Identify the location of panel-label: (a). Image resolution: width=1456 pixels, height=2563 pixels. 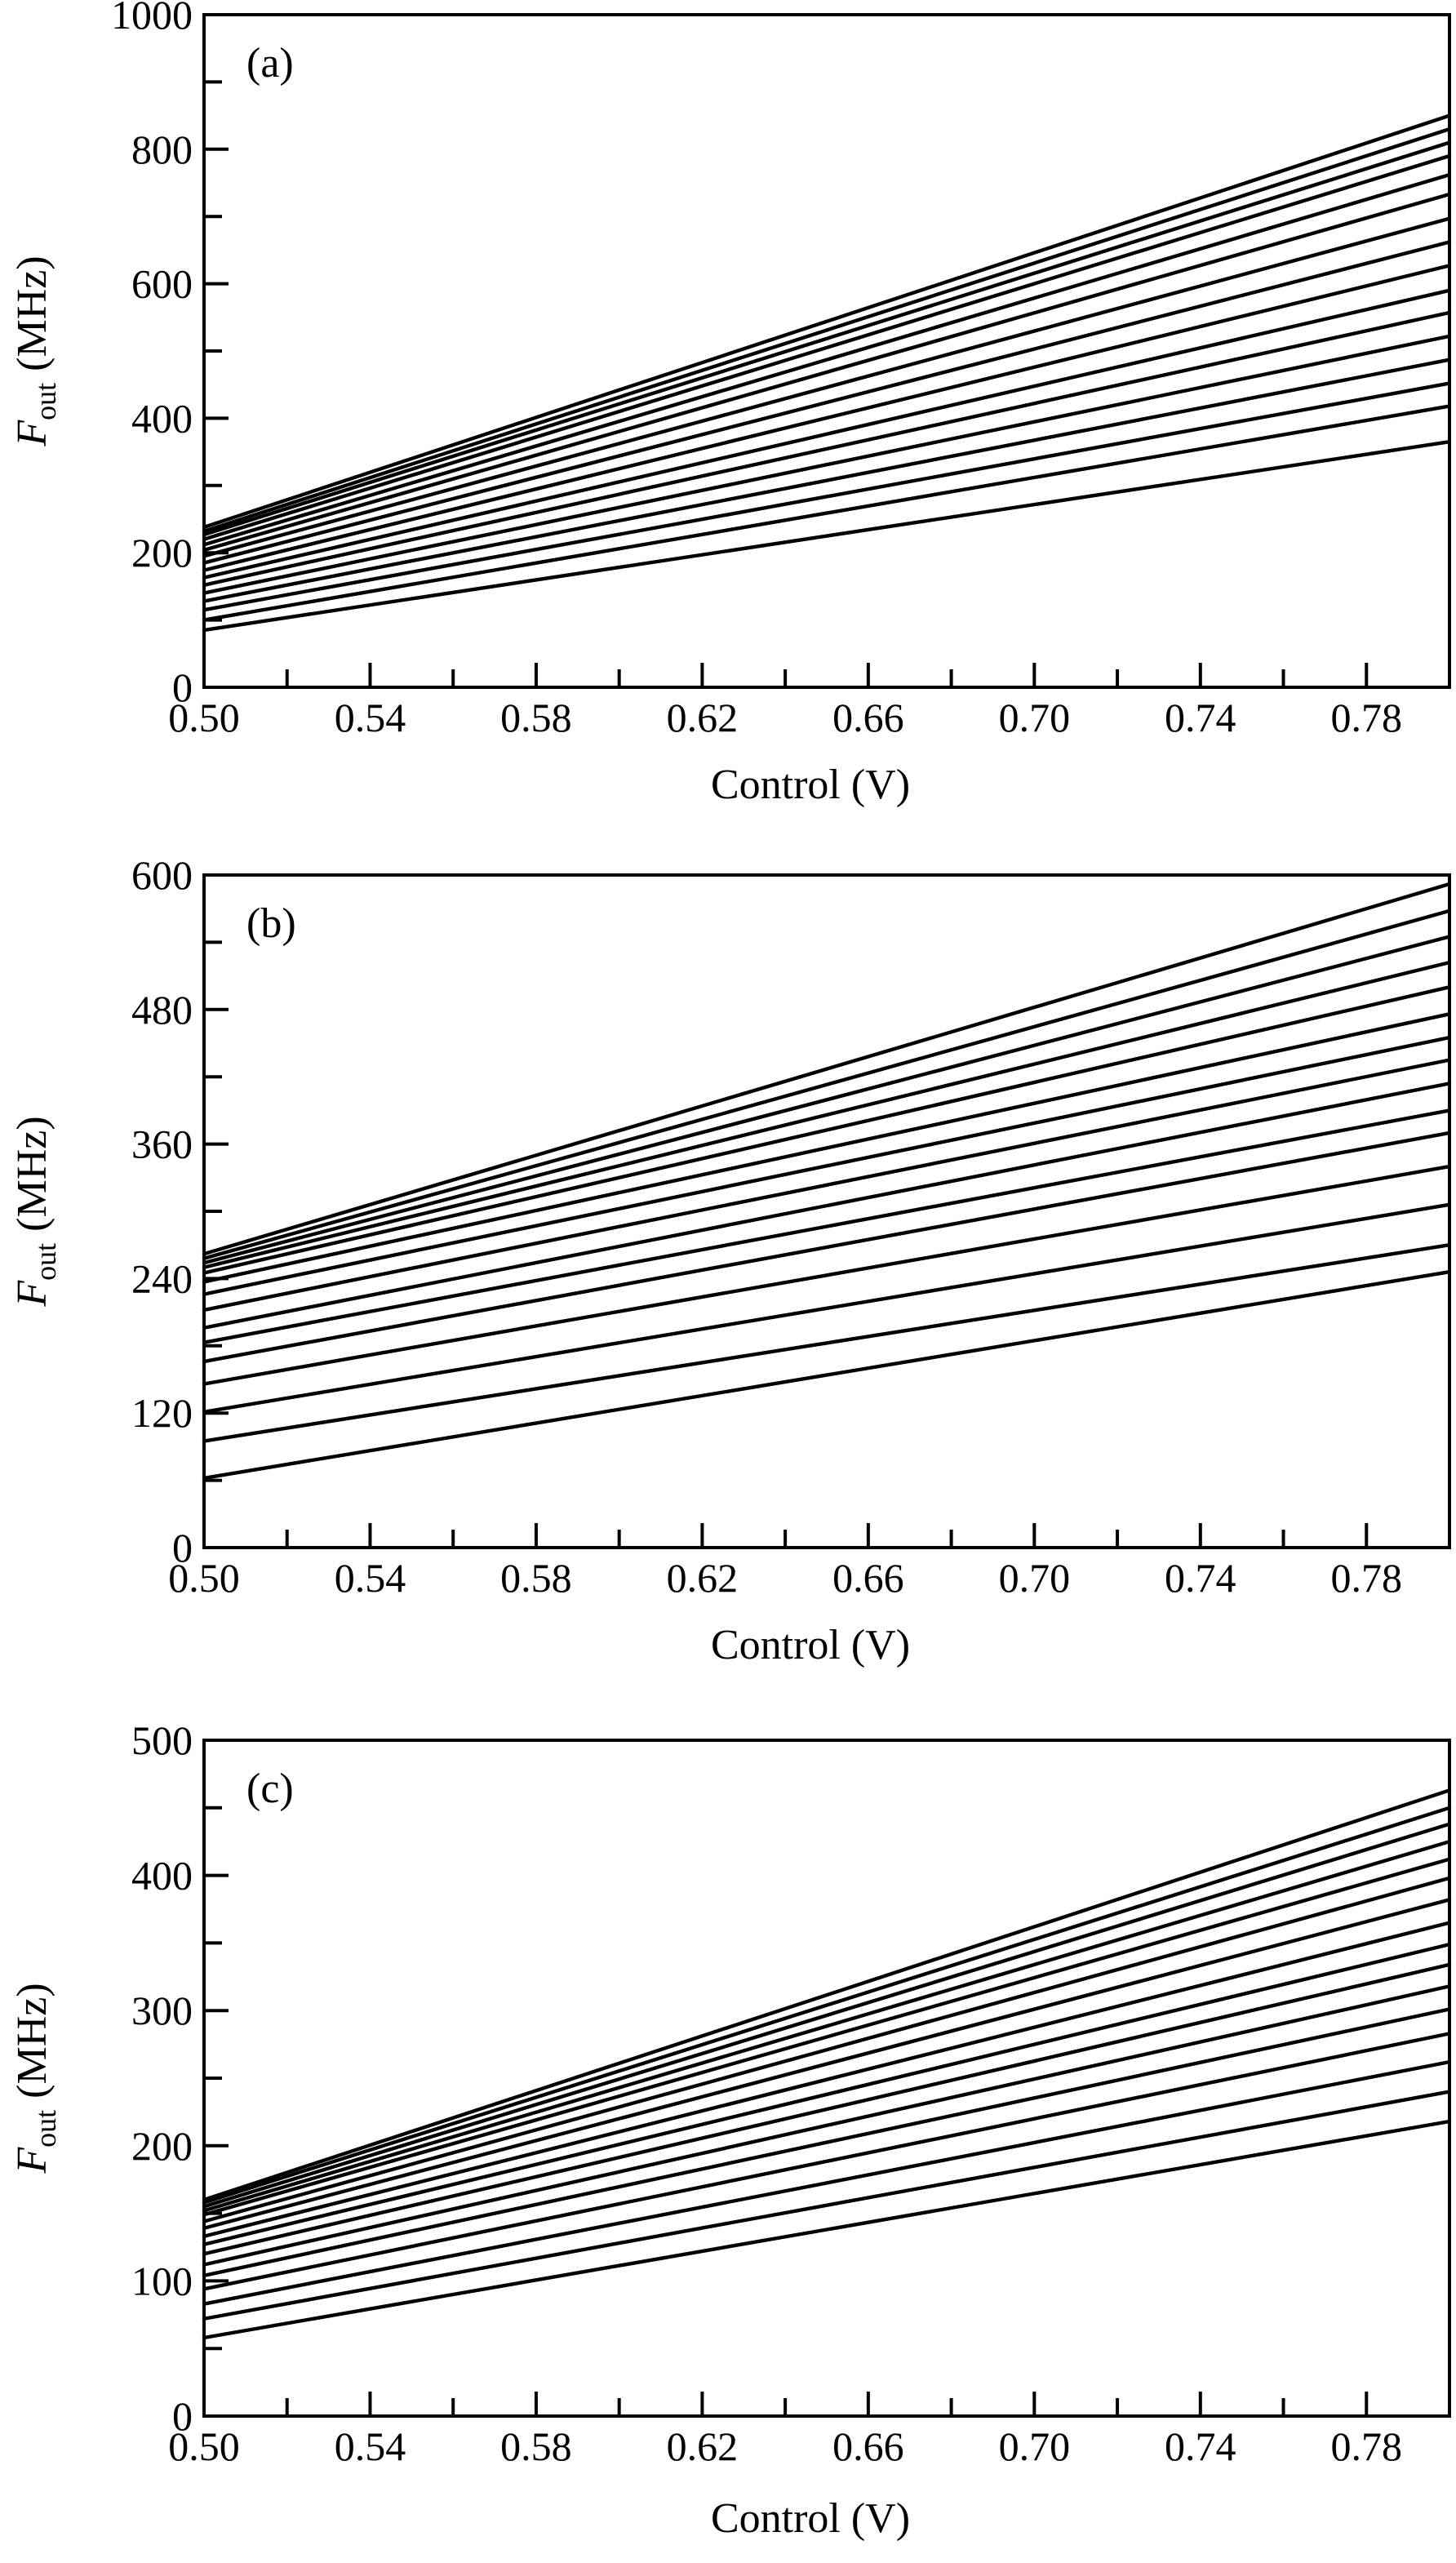
(270, 63).